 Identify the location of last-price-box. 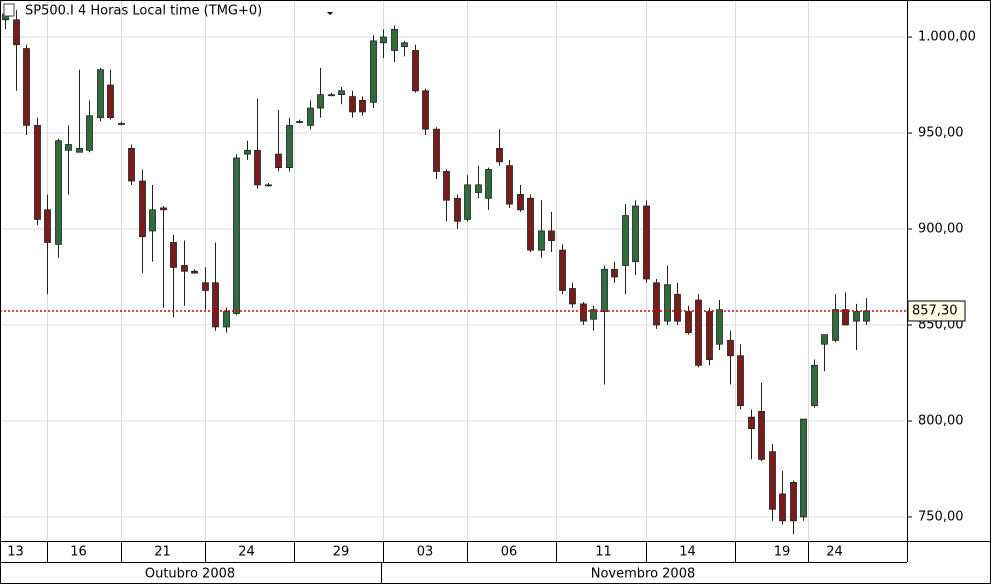
(936, 311).